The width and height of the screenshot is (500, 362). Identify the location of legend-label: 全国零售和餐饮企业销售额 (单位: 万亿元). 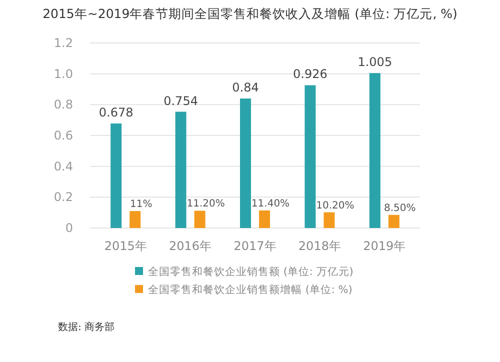
(251, 271).